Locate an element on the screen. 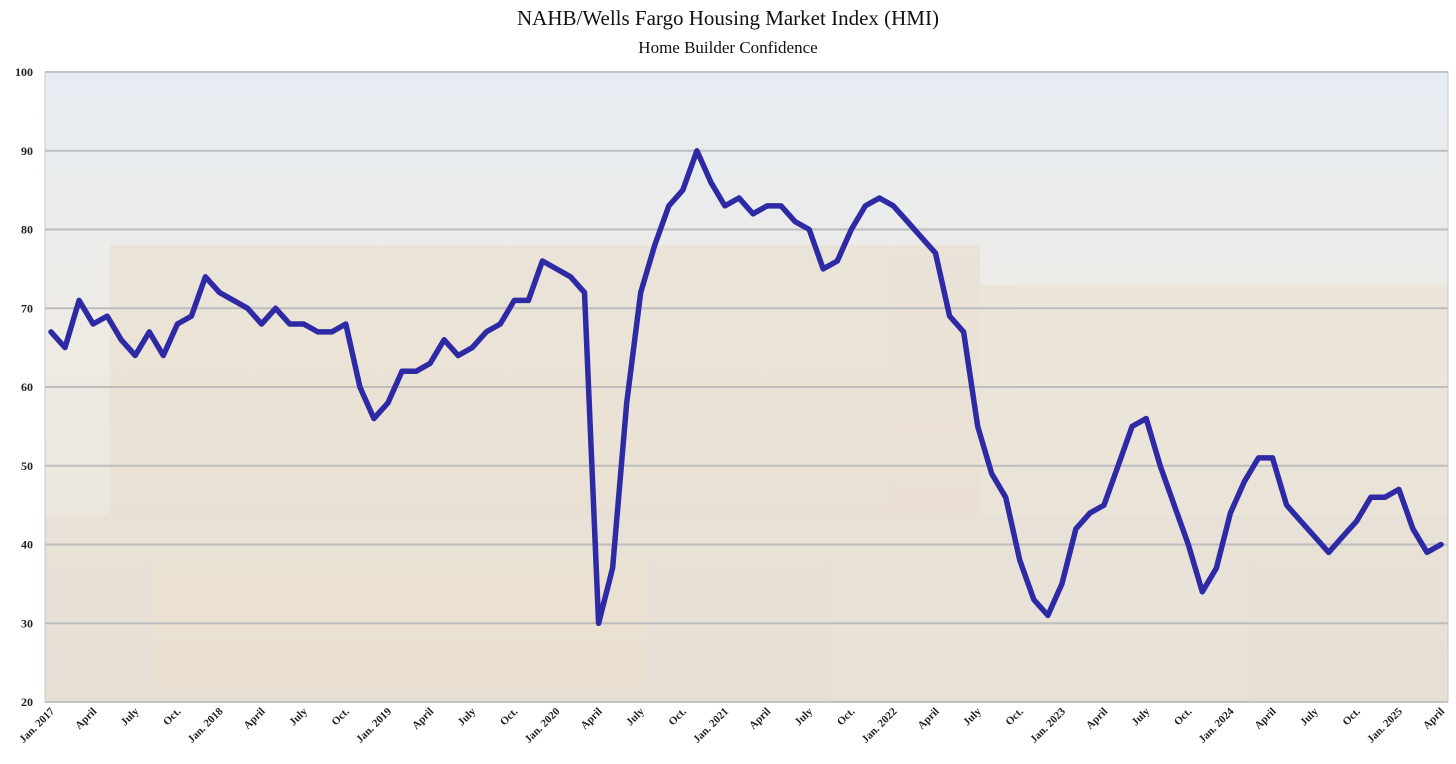 This screenshot has height=764, width=1456. y-tick-label: 80 is located at coordinates (27, 230).